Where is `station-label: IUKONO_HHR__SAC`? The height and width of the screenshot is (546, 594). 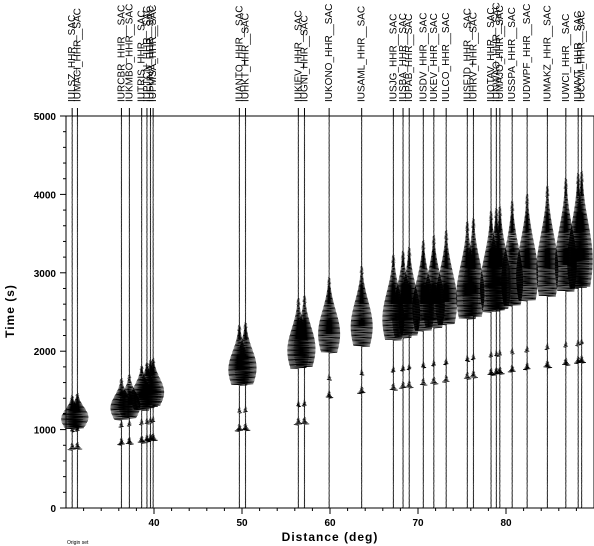 station-label: IUKONO_HHR__SAC is located at coordinates (329, 53).